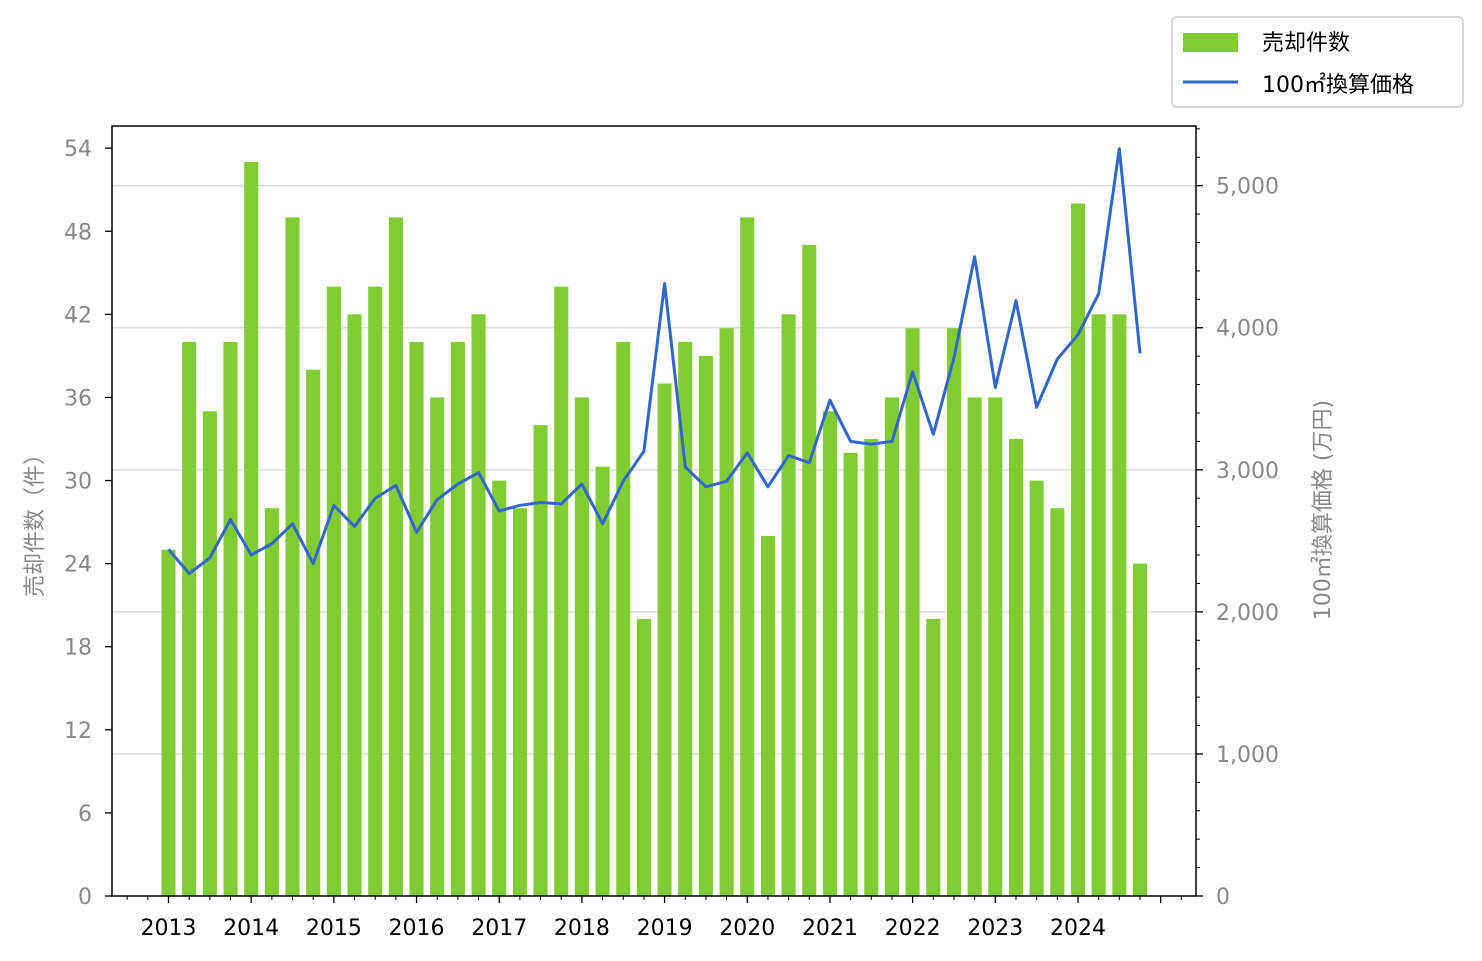 This screenshot has width=1482, height=961. What do you see at coordinates (1210, 42) in the screenshot?
I see `legend-bar-swatch` at bounding box center [1210, 42].